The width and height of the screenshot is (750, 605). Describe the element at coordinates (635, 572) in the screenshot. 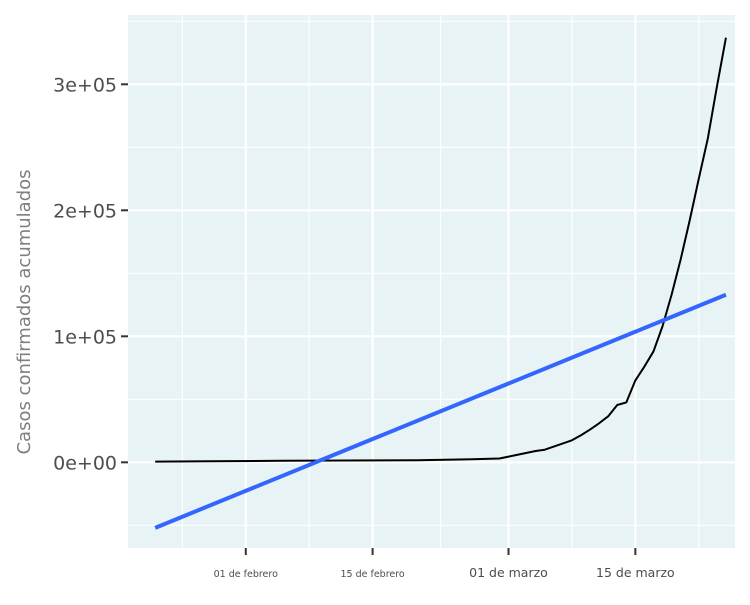

I see `x-tick-label: 15 de marzo` at that location.